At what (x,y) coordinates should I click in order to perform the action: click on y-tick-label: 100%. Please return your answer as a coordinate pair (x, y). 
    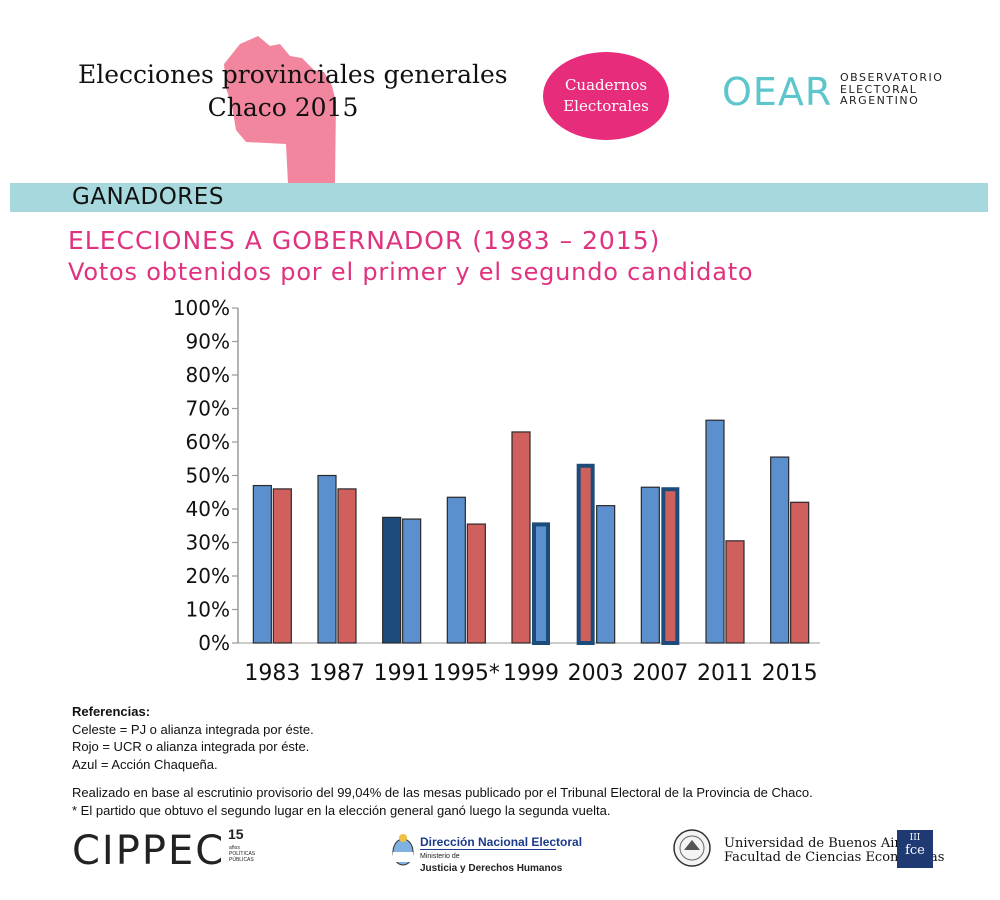
    Looking at the image, I should click on (201, 308).